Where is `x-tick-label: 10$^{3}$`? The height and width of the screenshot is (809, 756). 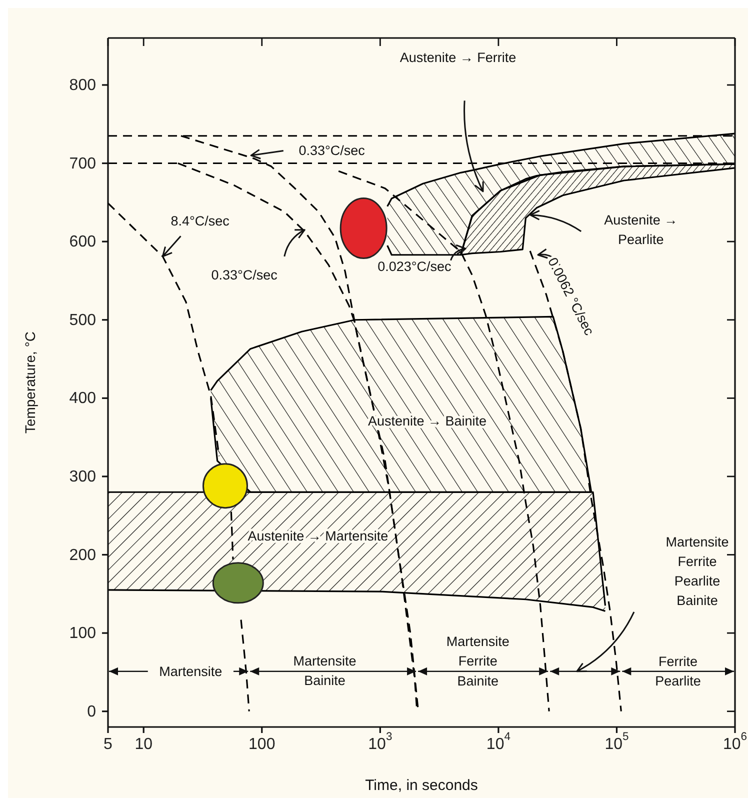 x-tick-label: 10$^{3}$ is located at coordinates (380, 742).